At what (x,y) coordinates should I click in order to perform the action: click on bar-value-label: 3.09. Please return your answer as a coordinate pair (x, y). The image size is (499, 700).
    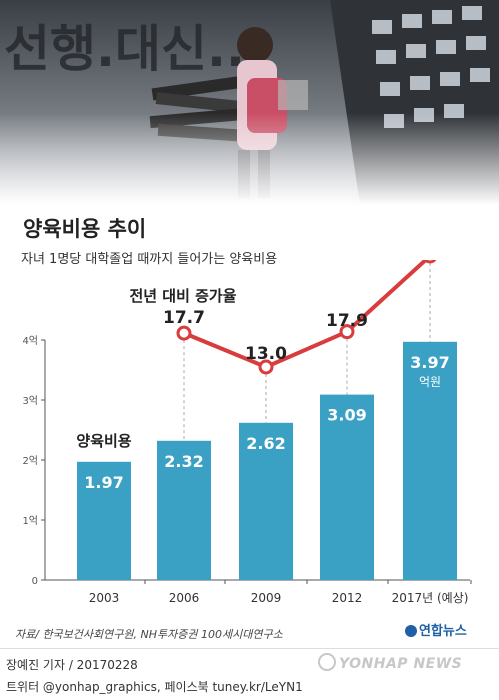
    Looking at the image, I should click on (346, 415).